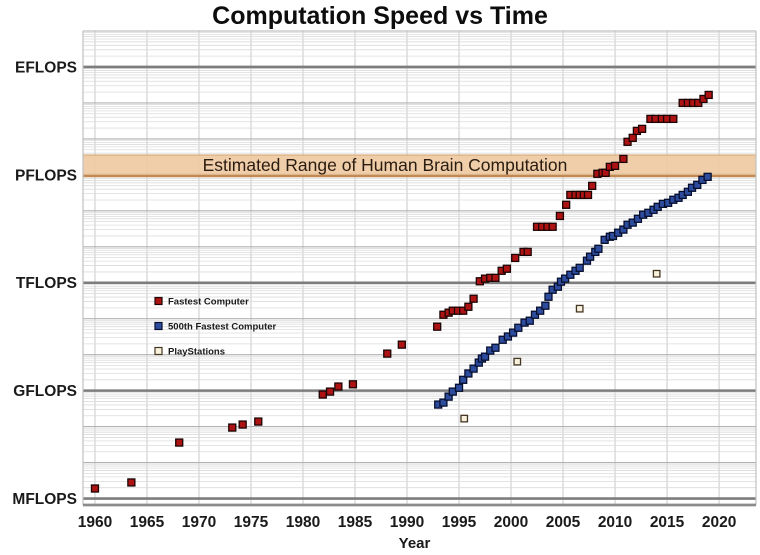  What do you see at coordinates (196, 352) in the screenshot?
I see `legend-label-playstations: PlayStations` at bounding box center [196, 352].